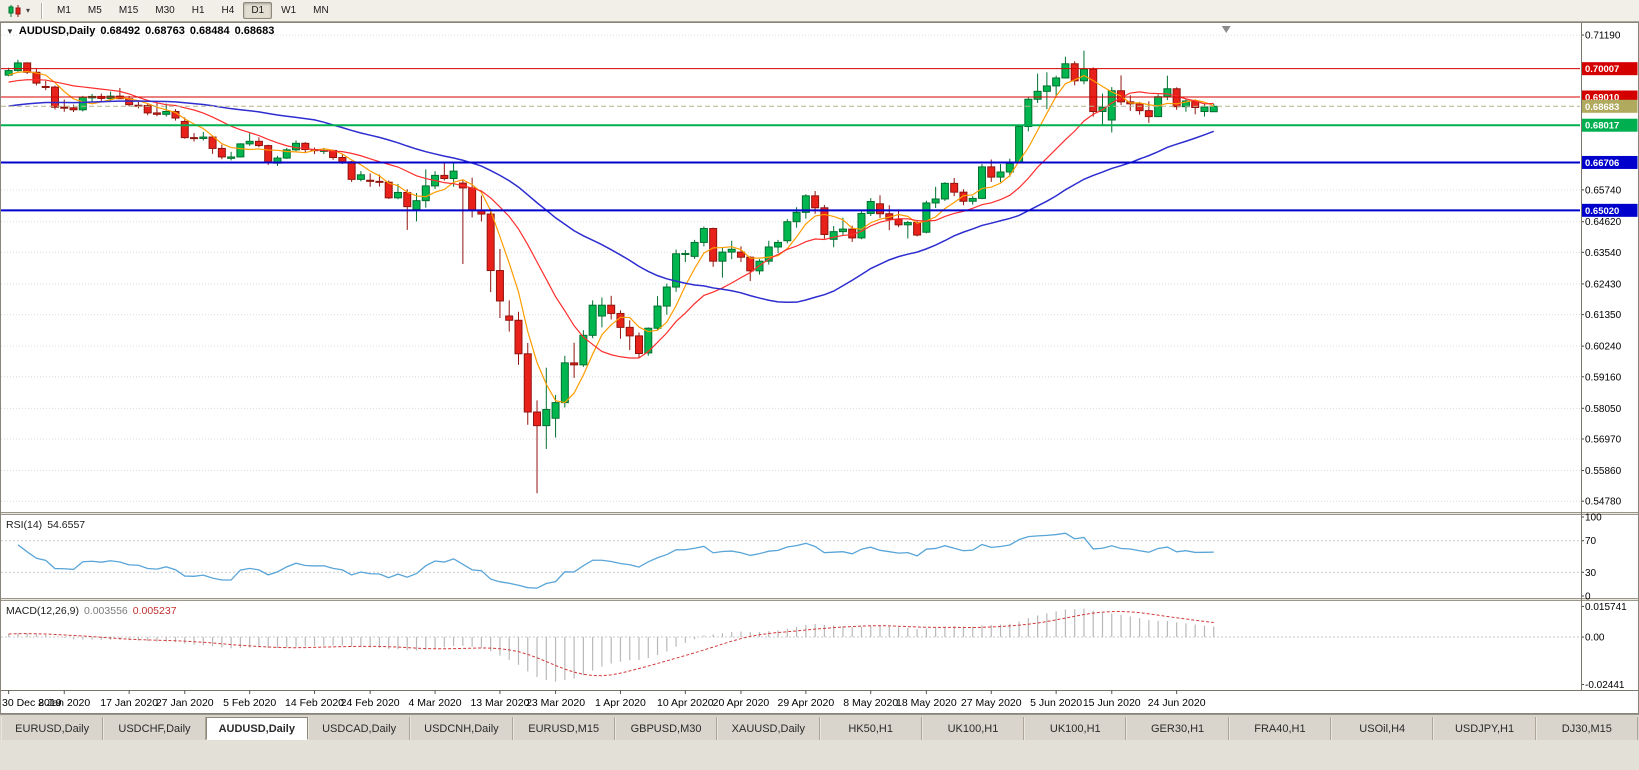  Describe the element at coordinates (870, 728) in the screenshot. I see `chart-tab-hk50-h1: HK50,H1` at that location.